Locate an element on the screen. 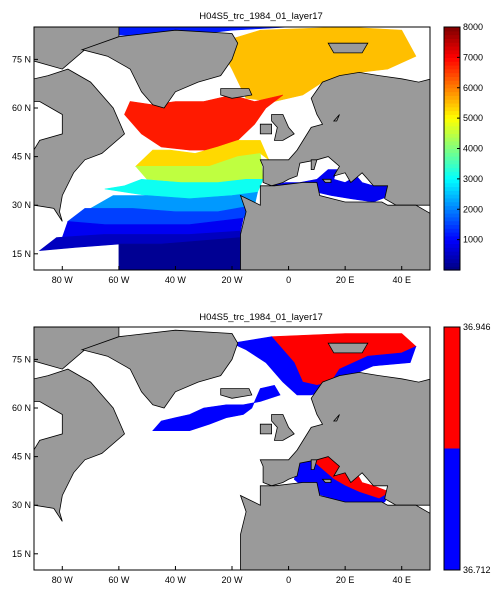 The image size is (500, 600). colorbar-frame is located at coordinates (452, 448).